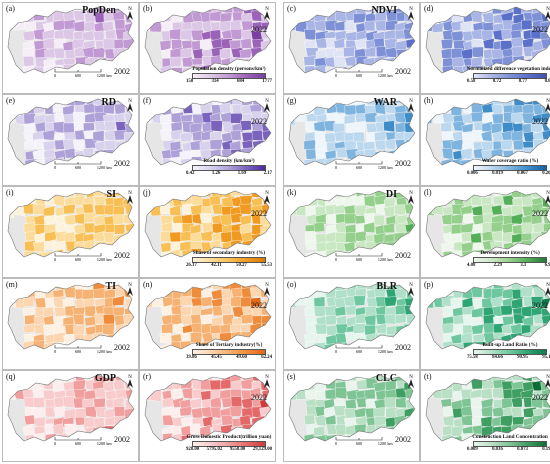 This screenshot has height=464, width=550. Describe the element at coordinates (547, 81) in the screenshot. I see `legend-tick-label: 0.82` at that location.